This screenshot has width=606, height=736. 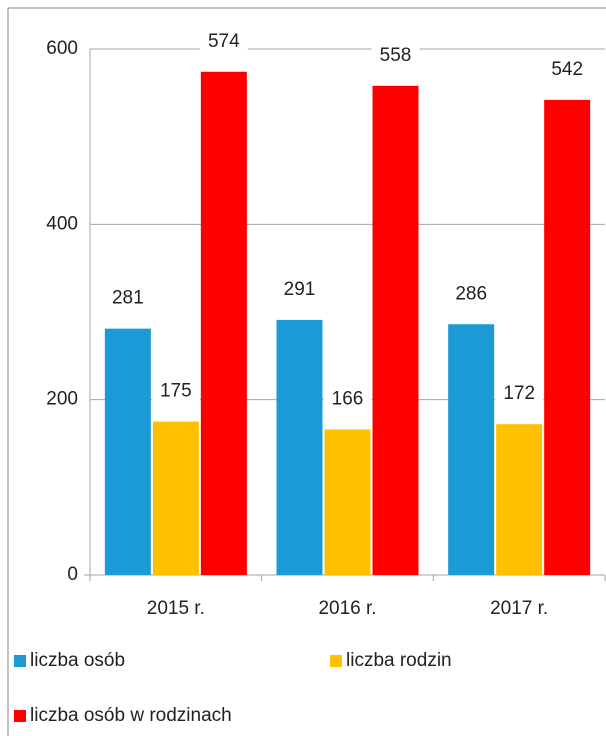 I want to click on data-label: 166, so click(x=348, y=398).